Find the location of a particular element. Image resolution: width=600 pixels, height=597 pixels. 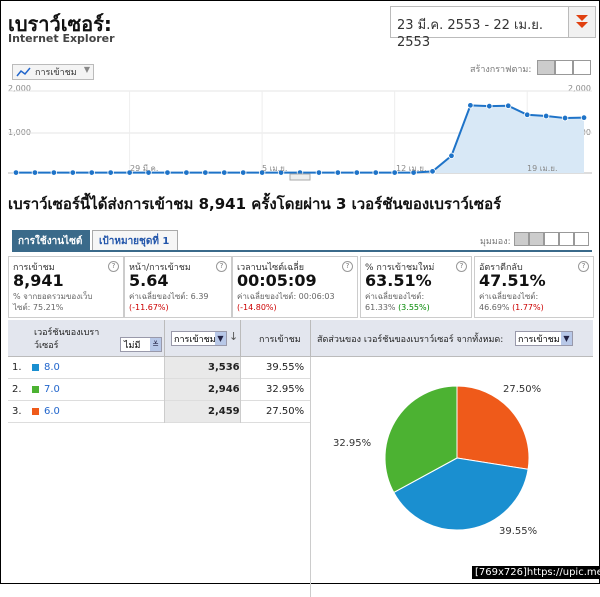

metric-title: อัตราตีกลับ is located at coordinates (501, 268).